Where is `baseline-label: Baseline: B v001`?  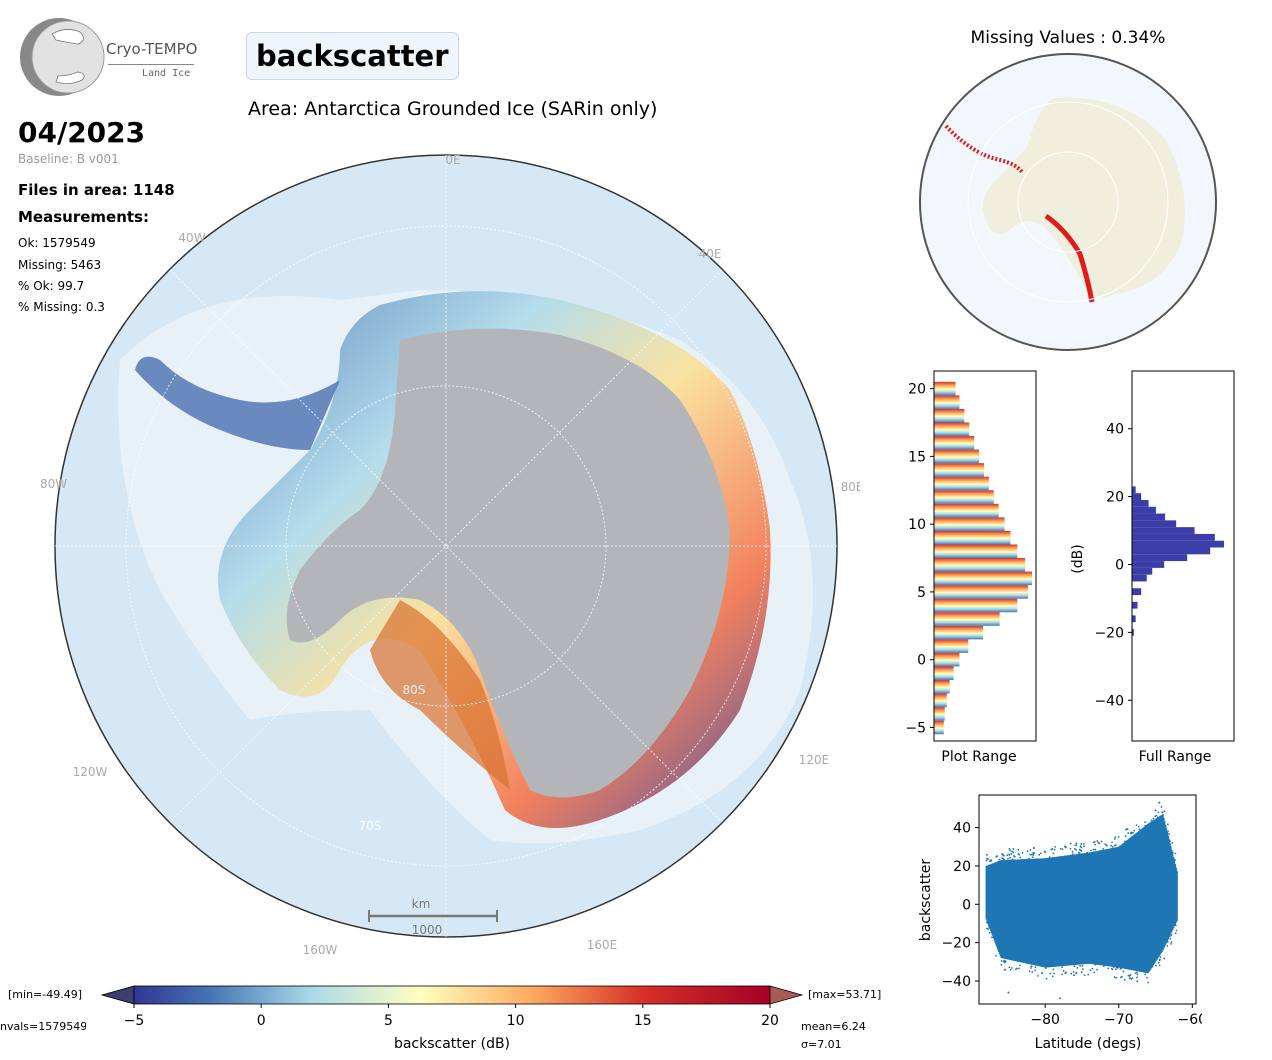
baseline-label: Baseline: B v001 is located at coordinates (68, 159).